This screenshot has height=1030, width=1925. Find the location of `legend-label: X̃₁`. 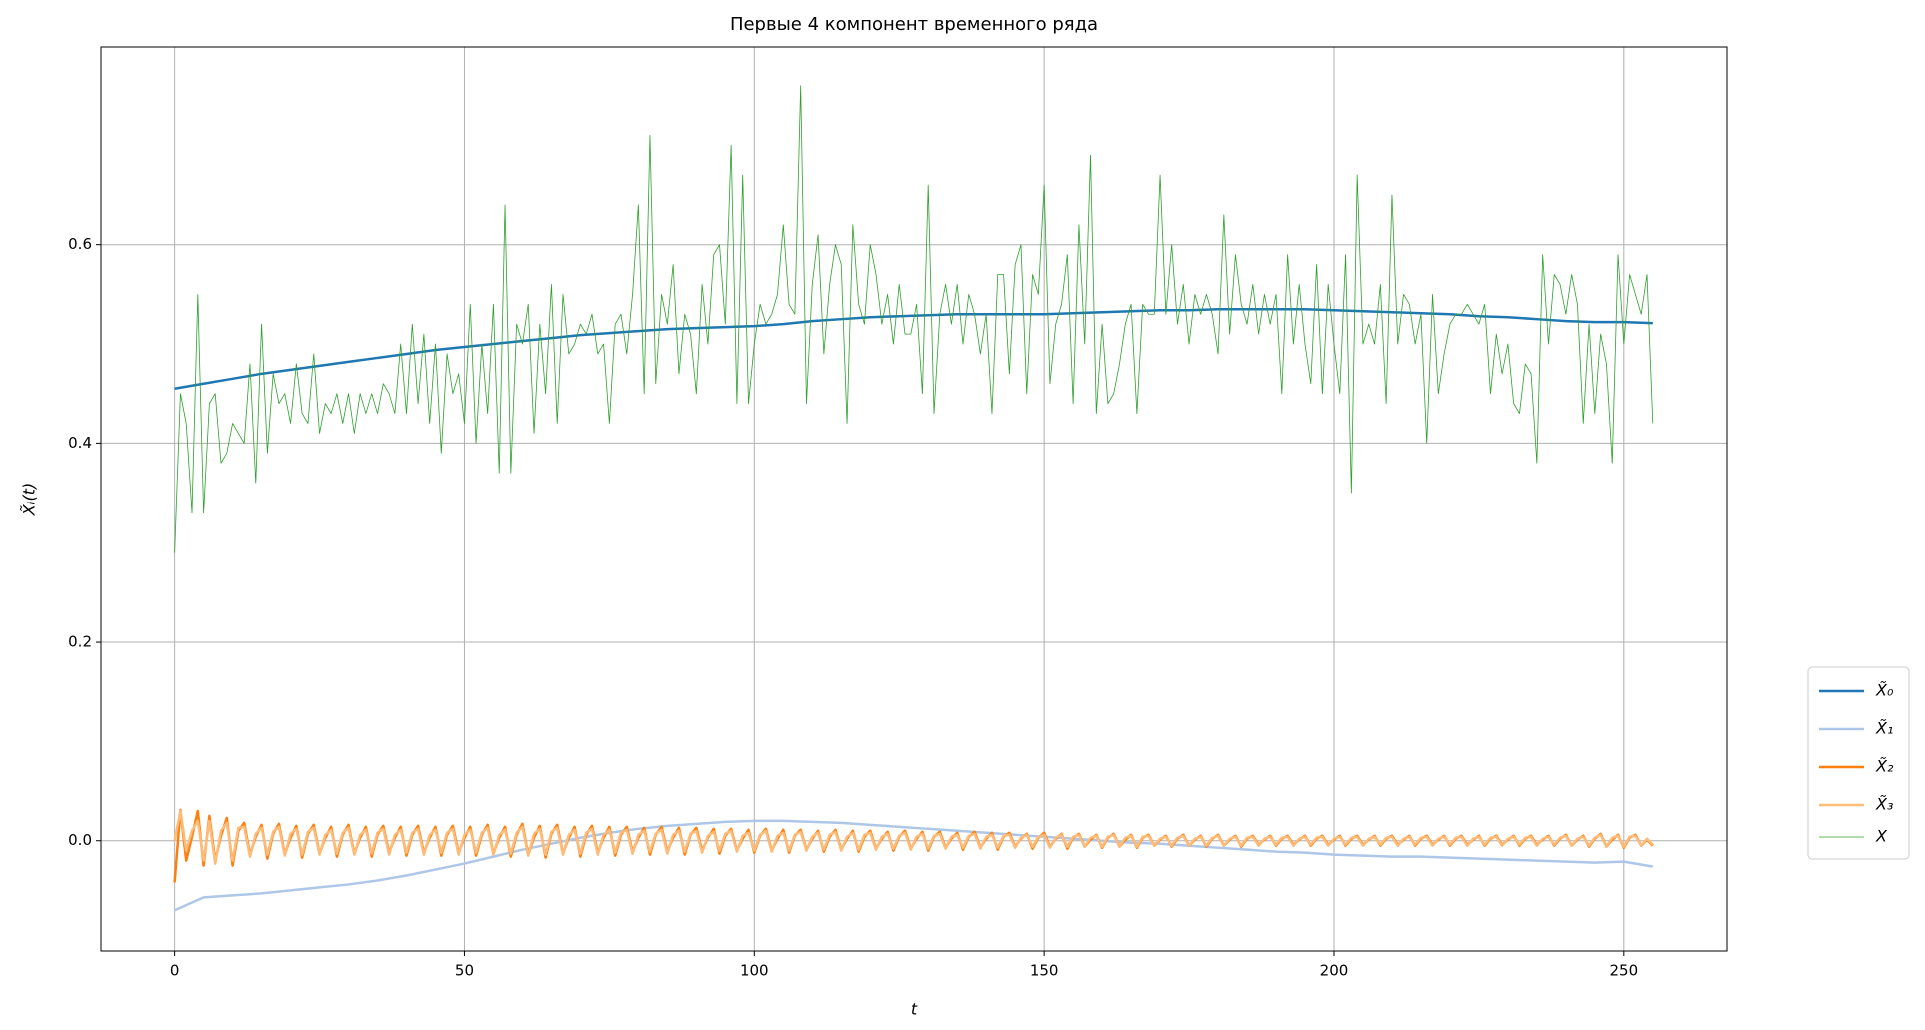

legend-label: X̃₁ is located at coordinates (1884, 728).